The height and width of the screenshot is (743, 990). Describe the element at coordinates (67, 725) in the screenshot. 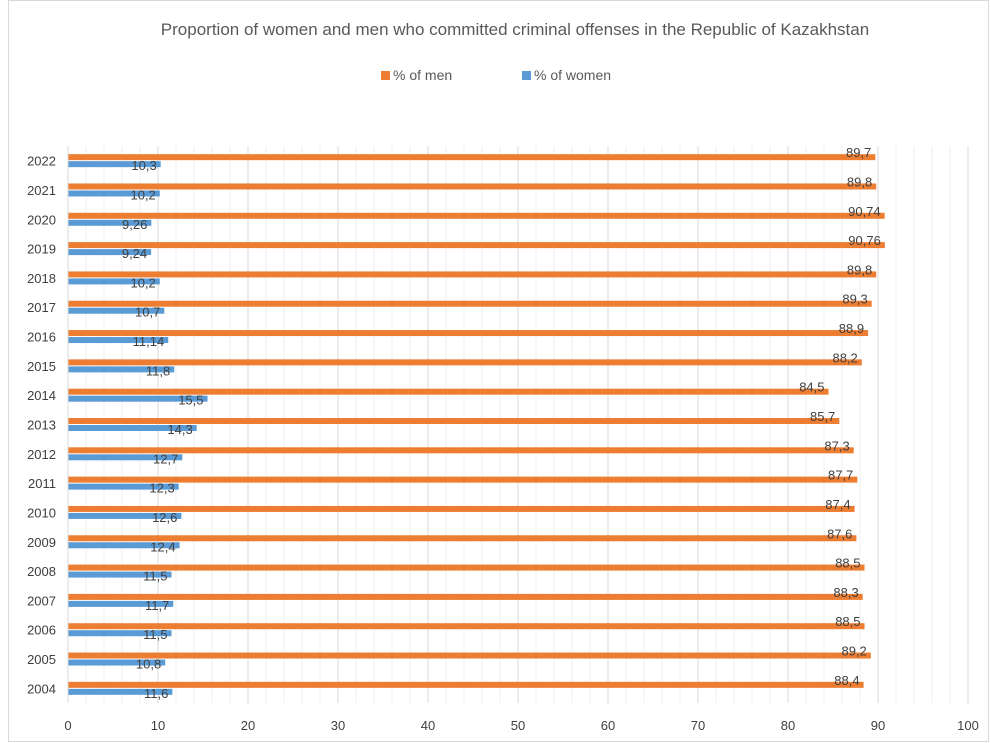

I see `x-tick-label: 0` at that location.